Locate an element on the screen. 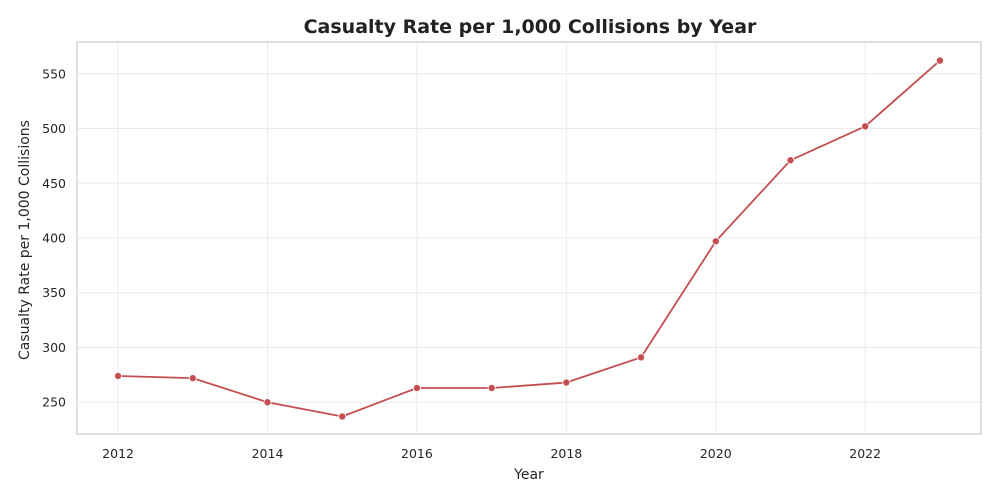 This screenshot has width=1000, height=500. x-tick-label: 2022 is located at coordinates (865, 453).